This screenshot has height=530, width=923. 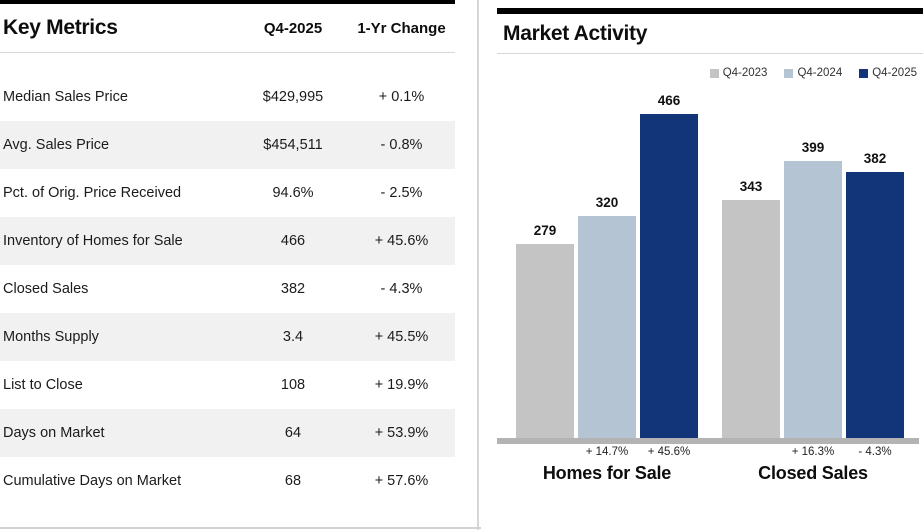 I want to click on metrics-table-header: Key Metrics Q4-2025 1-Yr Change, so click(x=227, y=28).